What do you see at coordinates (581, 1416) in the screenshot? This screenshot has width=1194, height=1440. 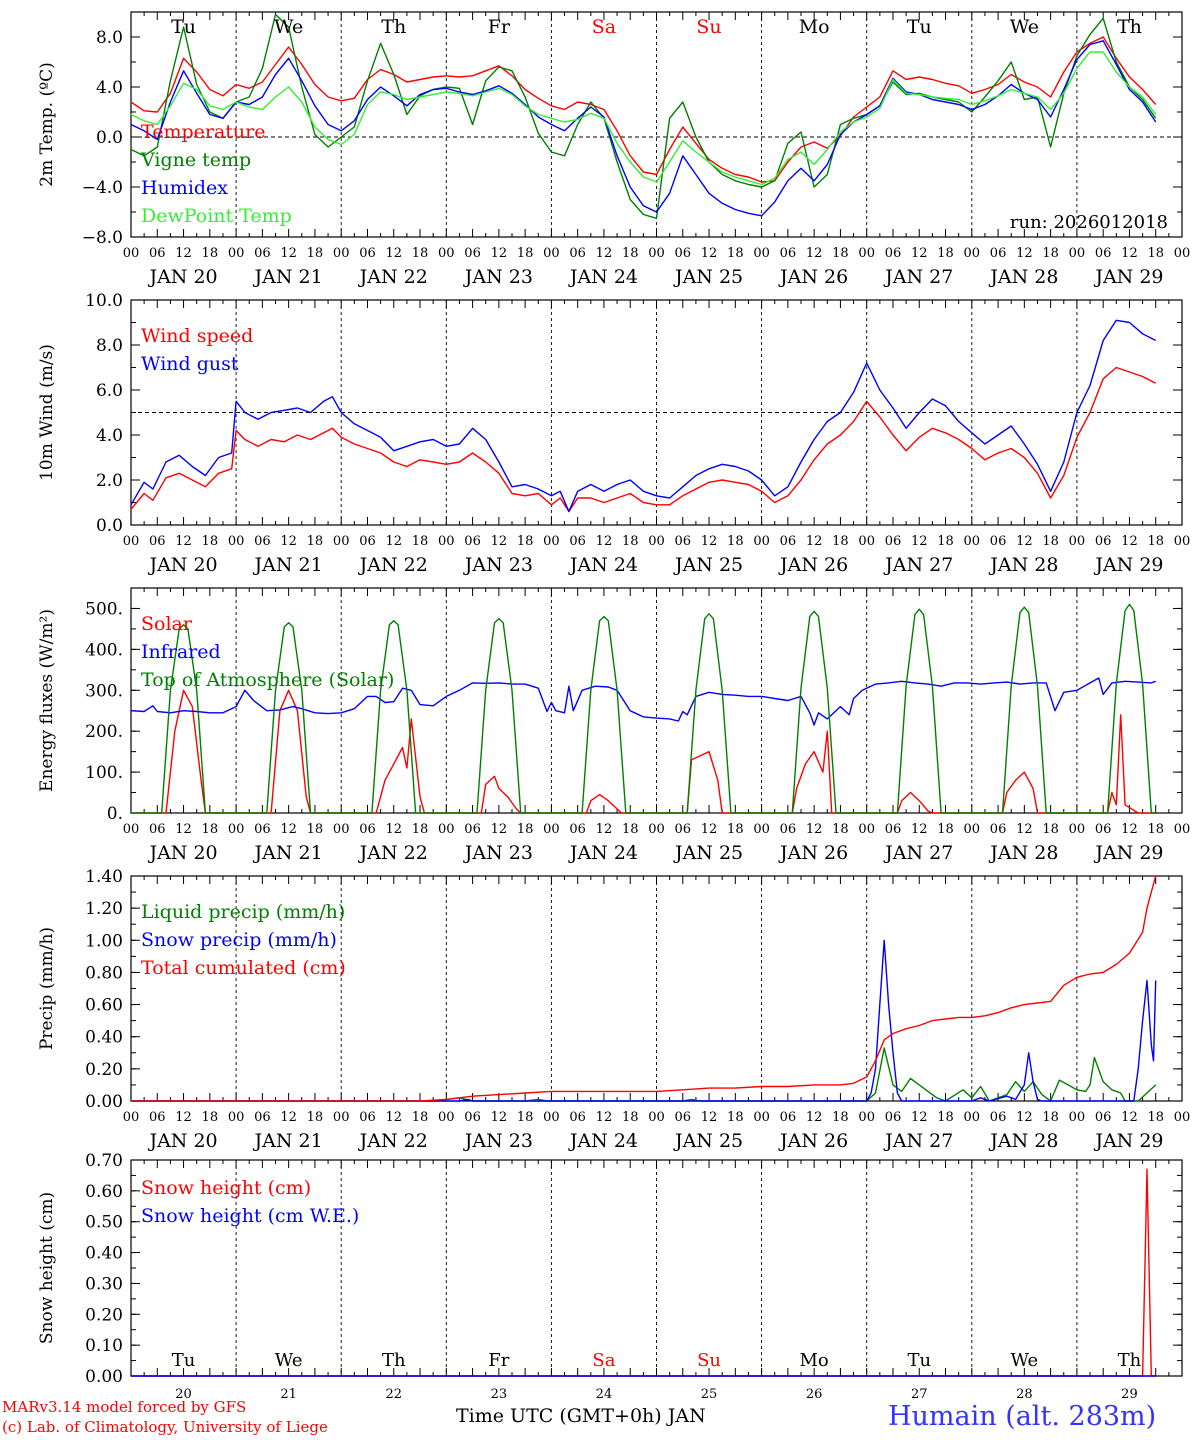 I see `time-axis-label: Time UTC (GMT+0h) JAN` at bounding box center [581, 1416].